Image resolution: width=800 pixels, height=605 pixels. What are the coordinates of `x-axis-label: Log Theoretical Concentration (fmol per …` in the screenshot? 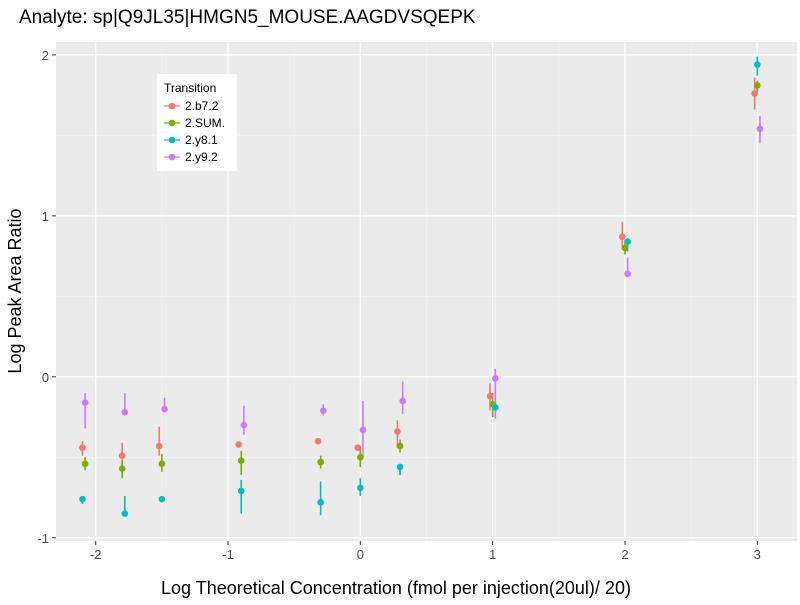 It's located at (396, 588).